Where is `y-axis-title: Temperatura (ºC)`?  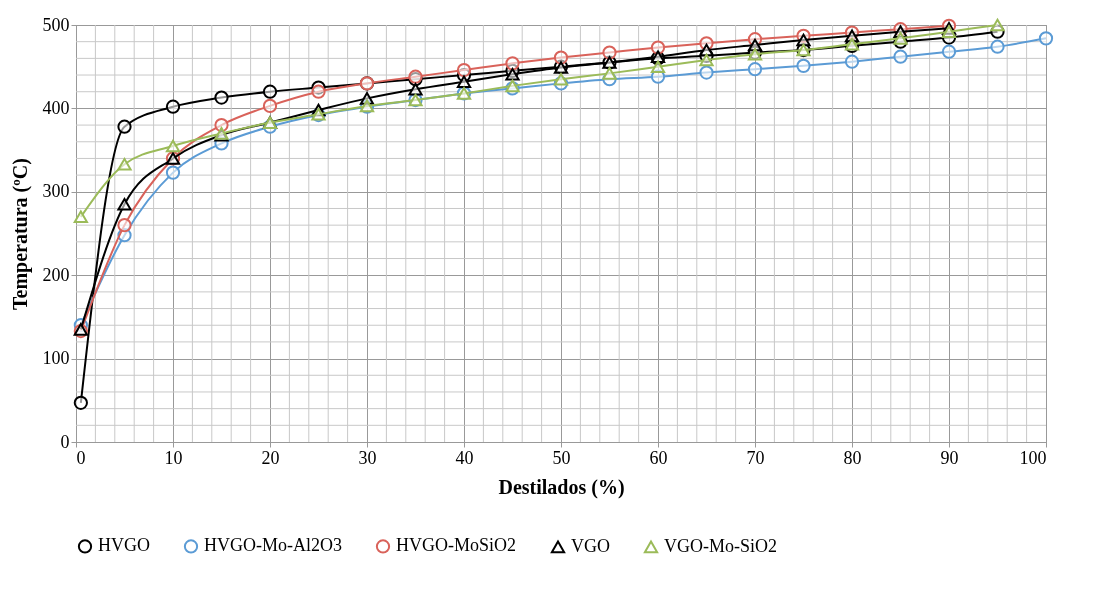 y-axis-title: Temperatura (ºC) is located at coordinates (20, 234).